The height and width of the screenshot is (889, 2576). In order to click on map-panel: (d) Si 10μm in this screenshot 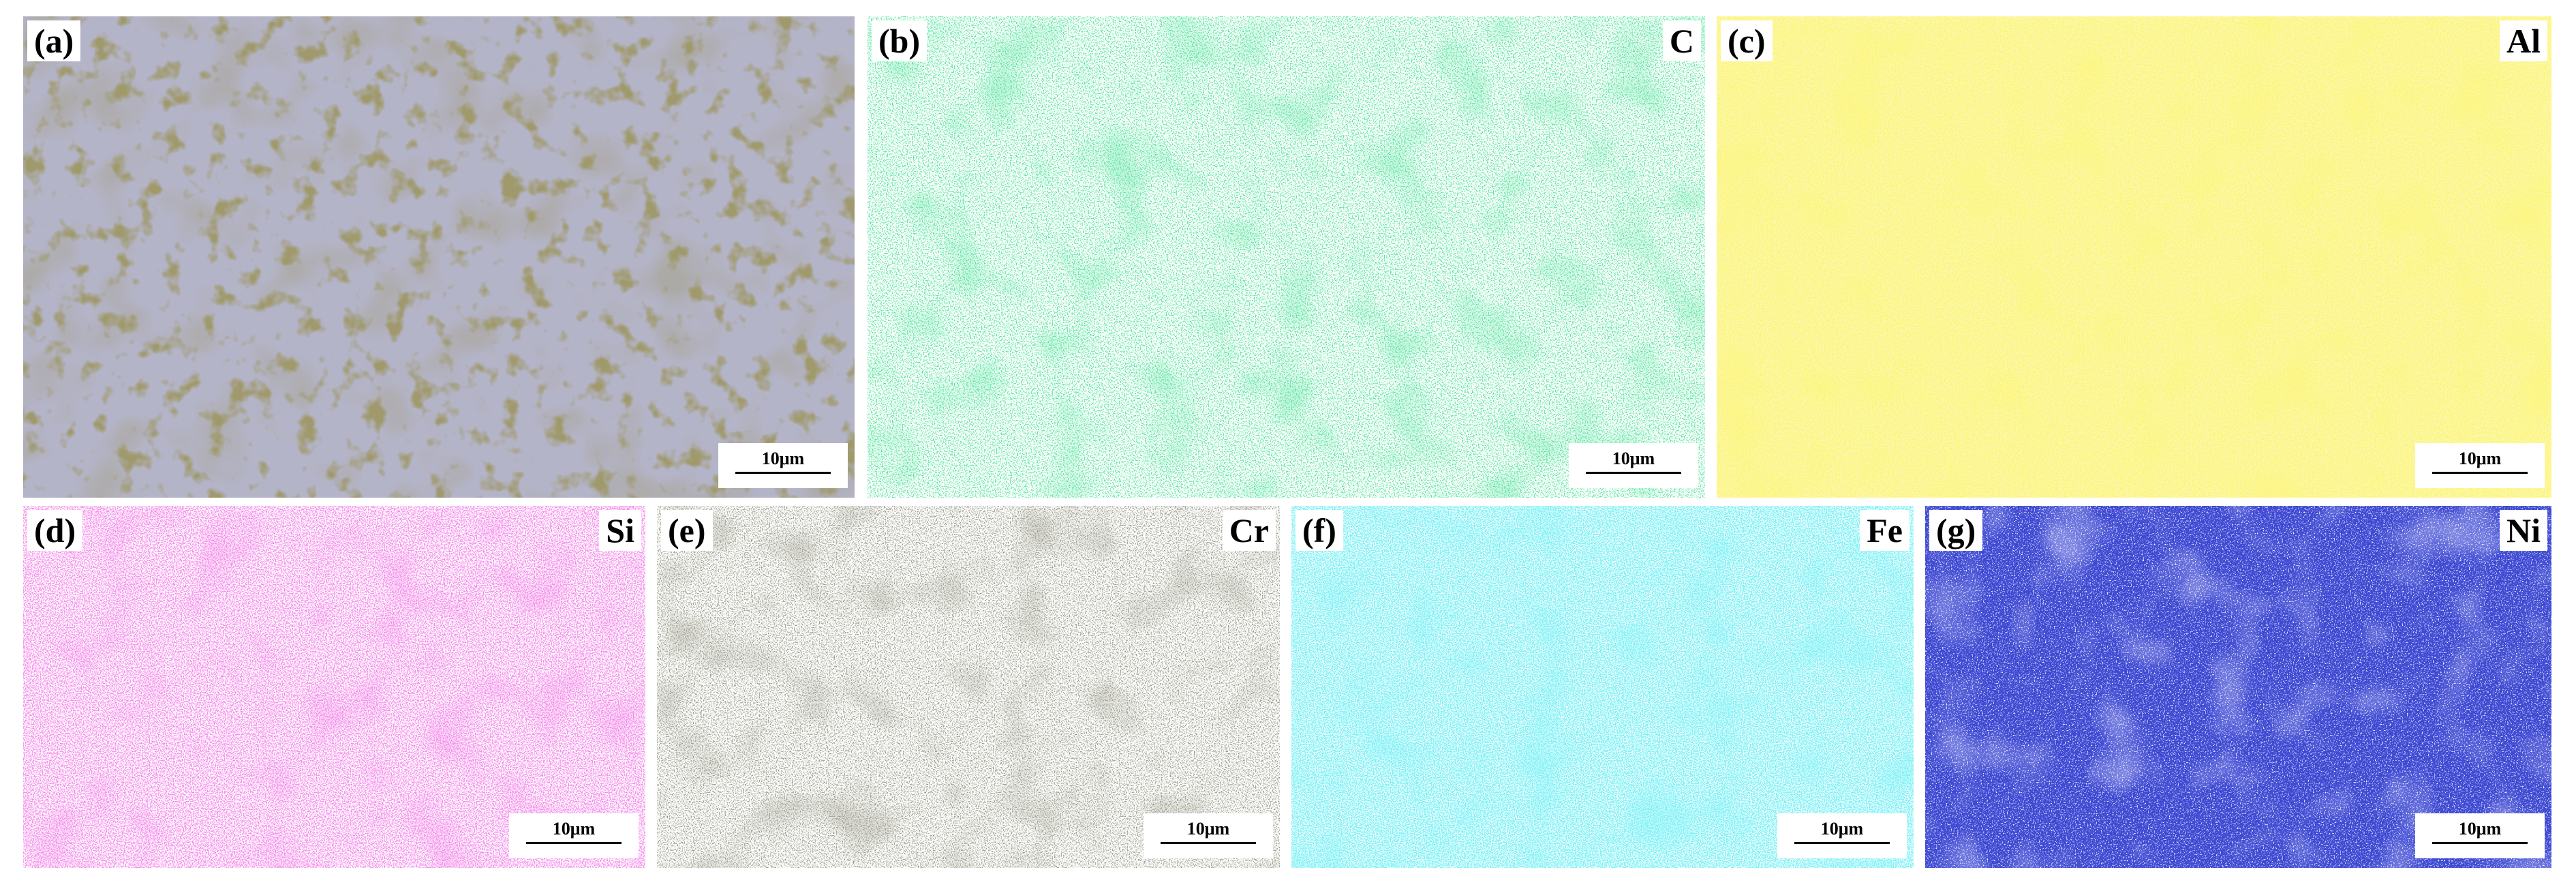, I will do `click(334, 687)`.